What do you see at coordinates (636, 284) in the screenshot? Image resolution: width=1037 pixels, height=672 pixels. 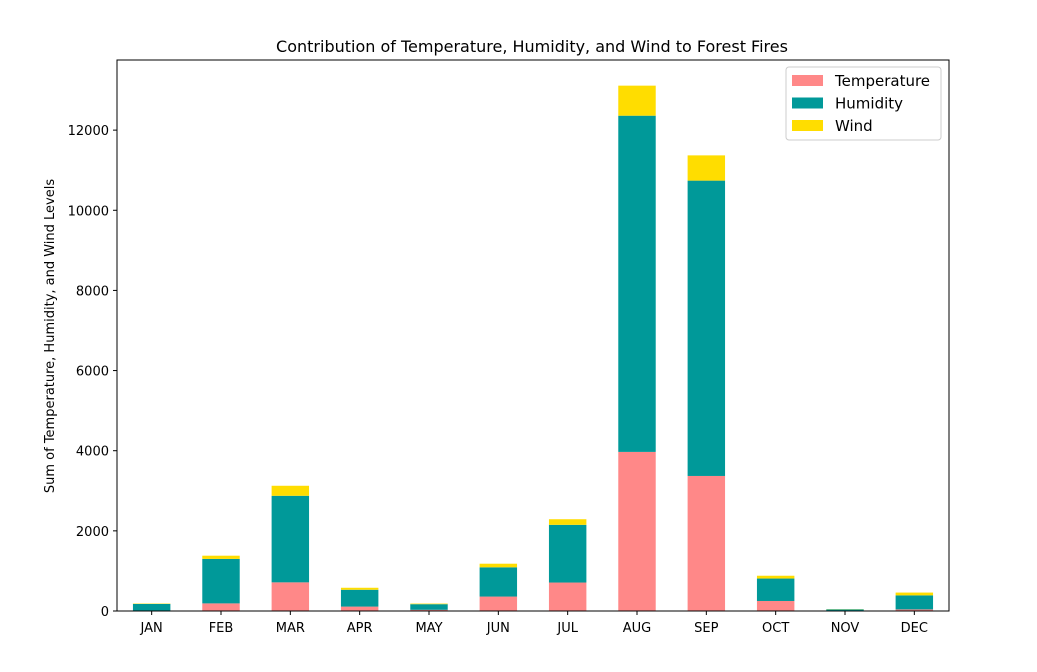 I see `bar-aug-humidity` at bounding box center [636, 284].